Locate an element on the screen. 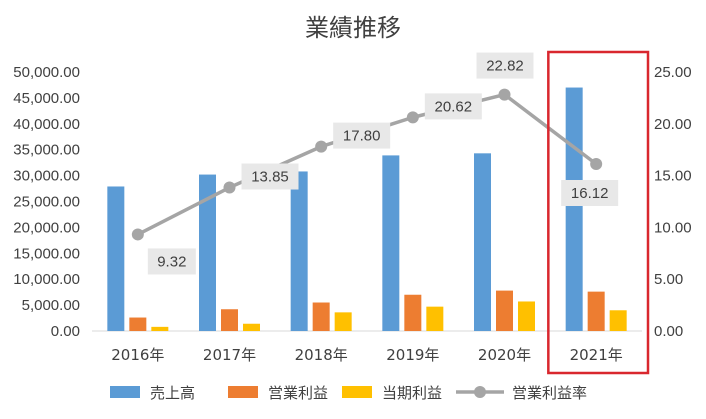  y-right-tick-label: 20.00 is located at coordinates (673, 124).